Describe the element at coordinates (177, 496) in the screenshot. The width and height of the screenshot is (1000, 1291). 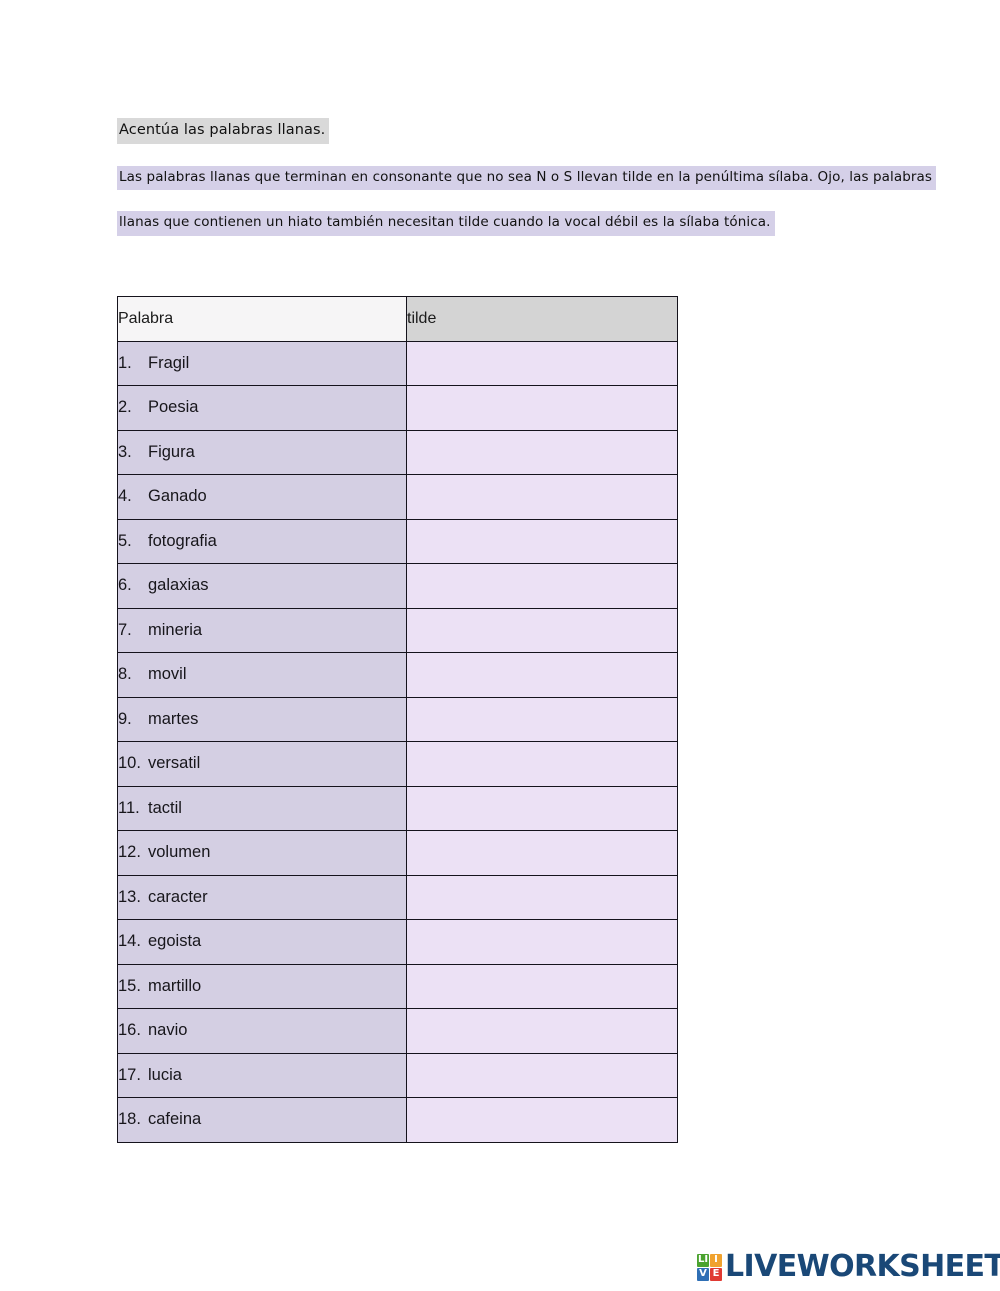
I see `row-word: Ganado` at that location.